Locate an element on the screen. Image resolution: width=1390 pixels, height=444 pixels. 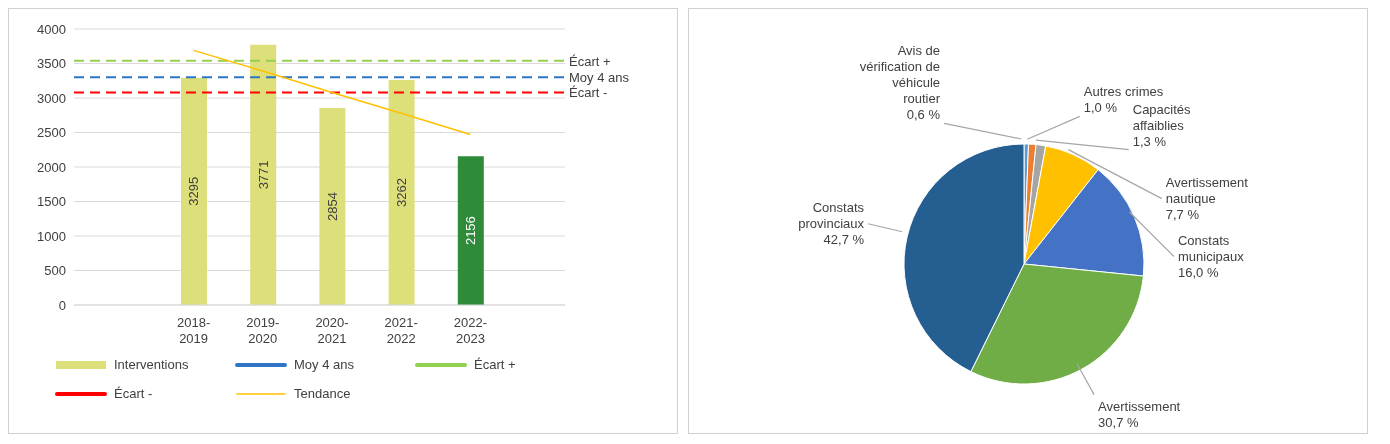
data-label: 3295 is located at coordinates (194, 191).